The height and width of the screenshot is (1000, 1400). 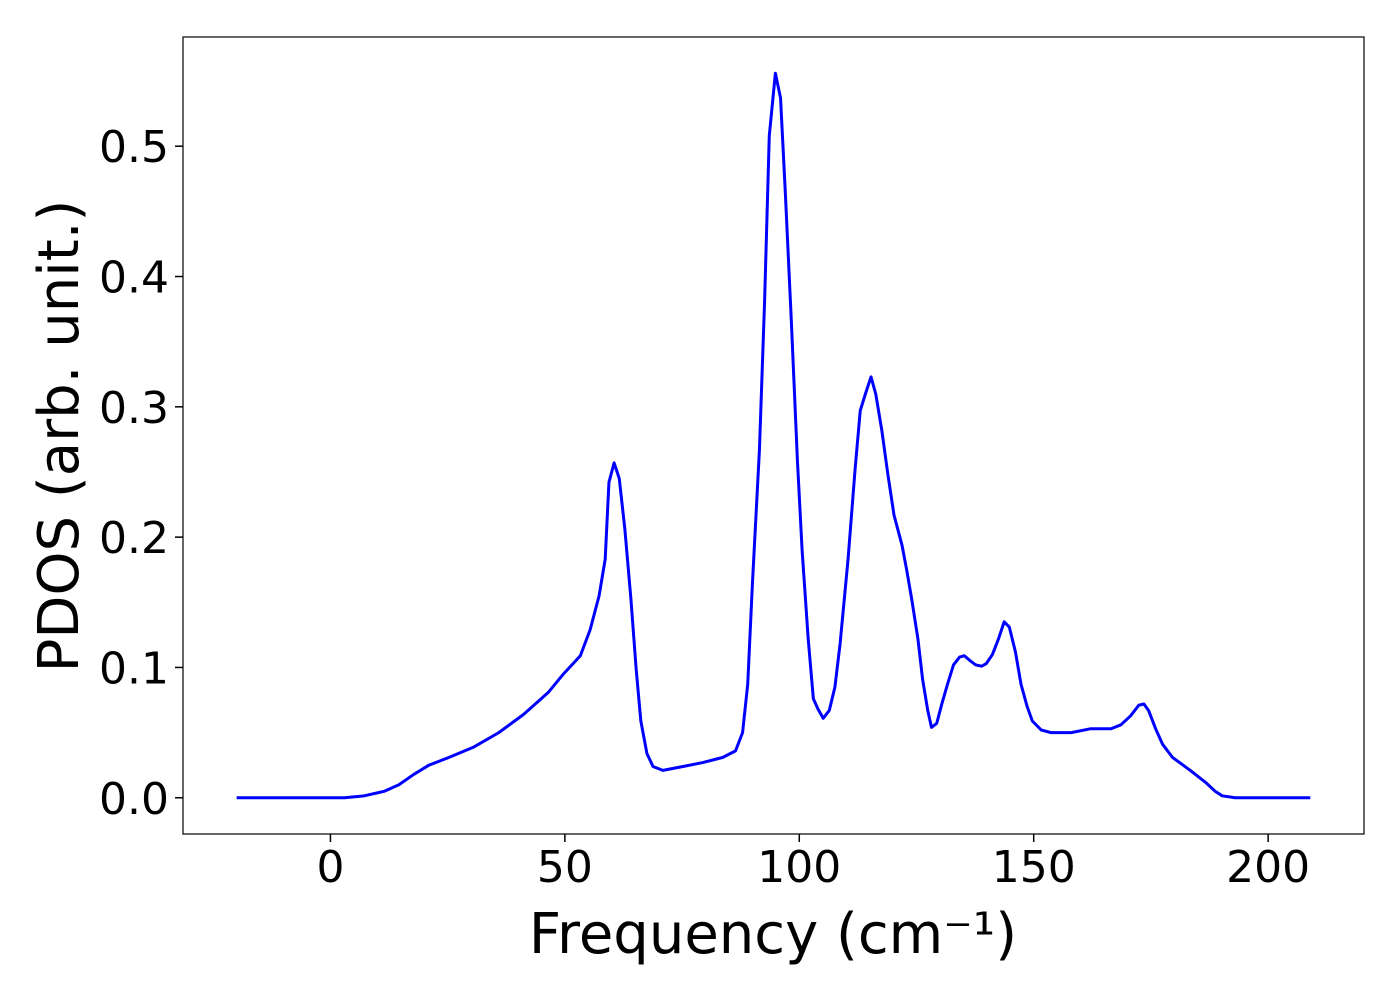 I want to click on y-tick-label: 0.1, so click(x=134, y=668).